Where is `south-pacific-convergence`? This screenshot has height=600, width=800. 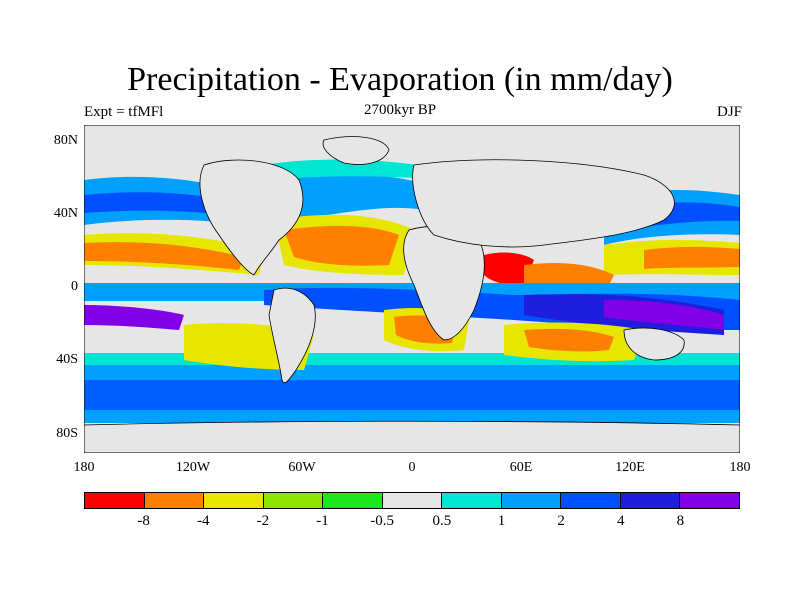
south-pacific-convergence is located at coordinates (134, 317).